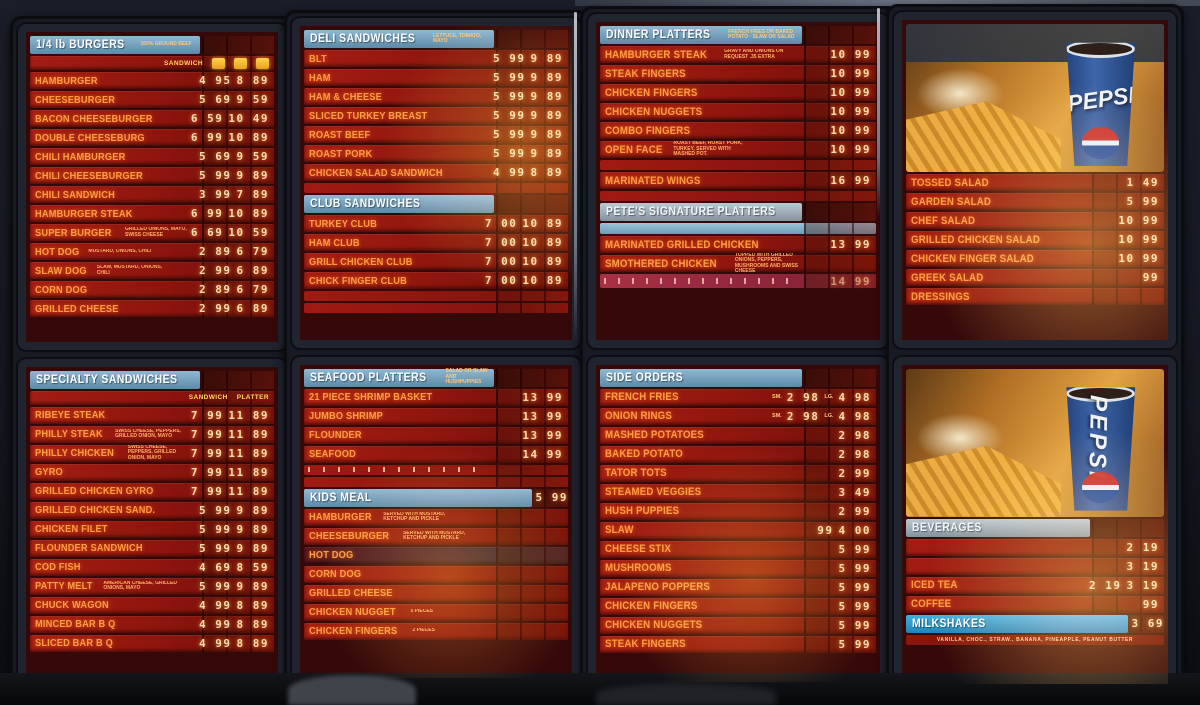 The image size is (1200, 705). Describe the element at coordinates (436, 77) in the screenshot. I see `menu-item-ham: HAM 5 99 9 89` at that location.